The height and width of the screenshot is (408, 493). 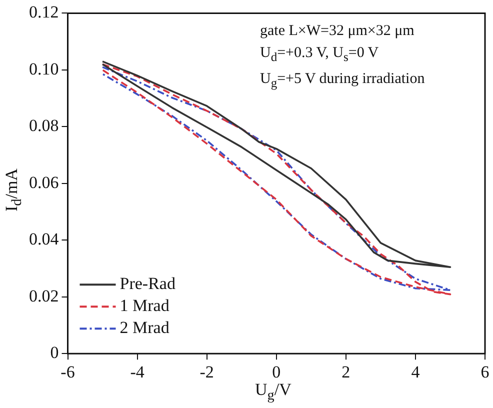 I want to click on x-tick-label: 2, so click(x=346, y=372).